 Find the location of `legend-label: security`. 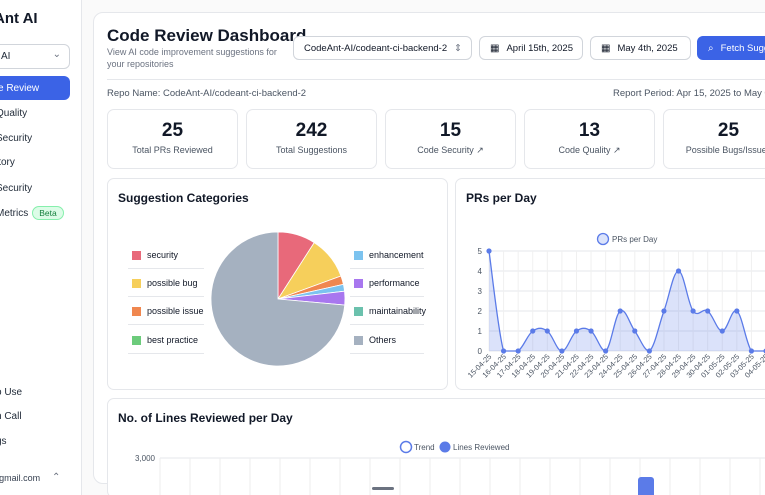

legend-label: security is located at coordinates (163, 255).